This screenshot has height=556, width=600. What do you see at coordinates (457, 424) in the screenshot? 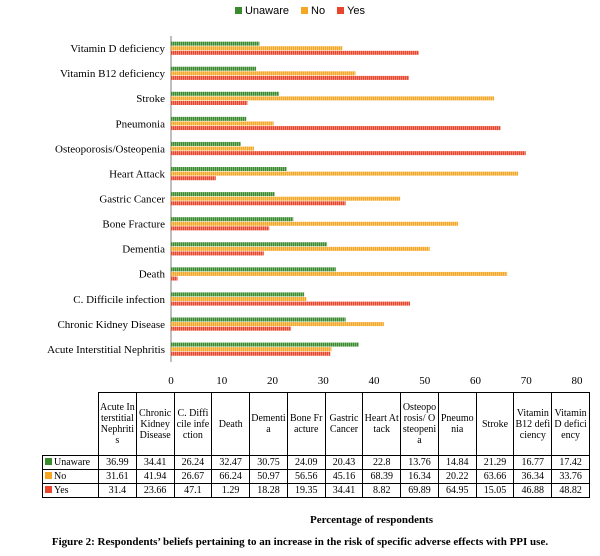
I see `table-column-header: Pneumonia` at bounding box center [457, 424].